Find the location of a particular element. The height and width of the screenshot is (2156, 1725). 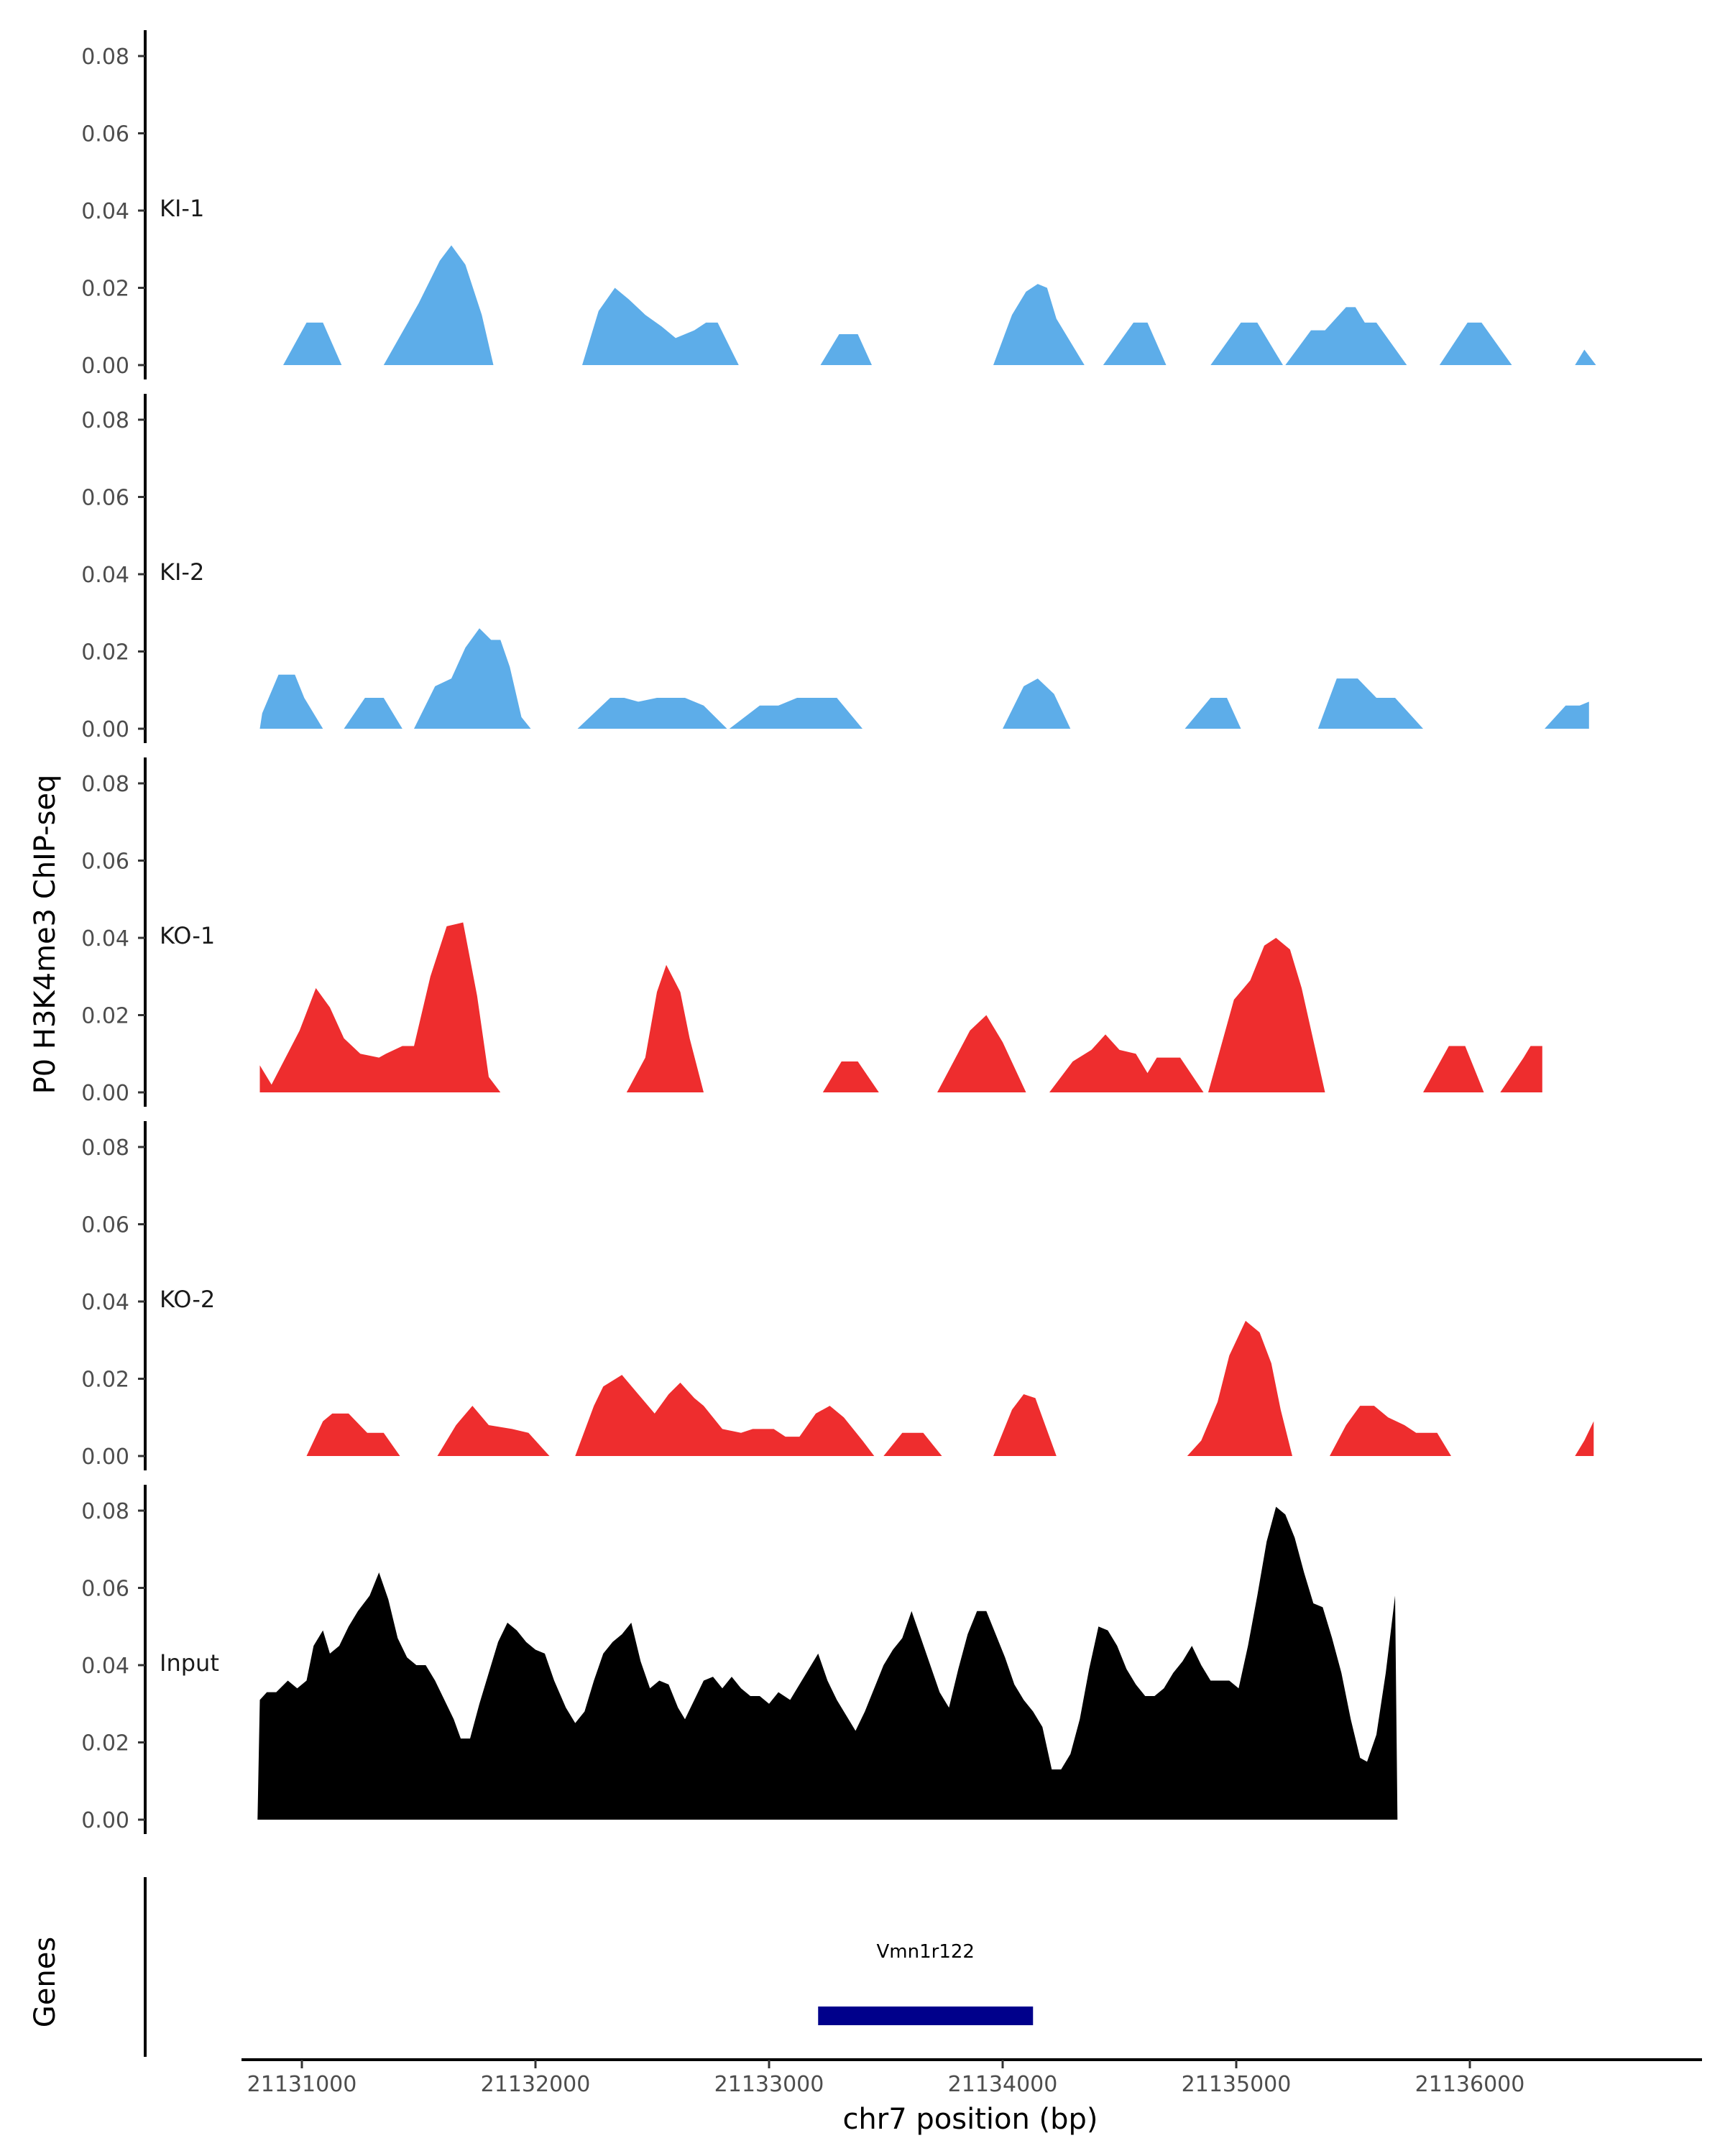

track-label: KI-2 is located at coordinates (182, 572).